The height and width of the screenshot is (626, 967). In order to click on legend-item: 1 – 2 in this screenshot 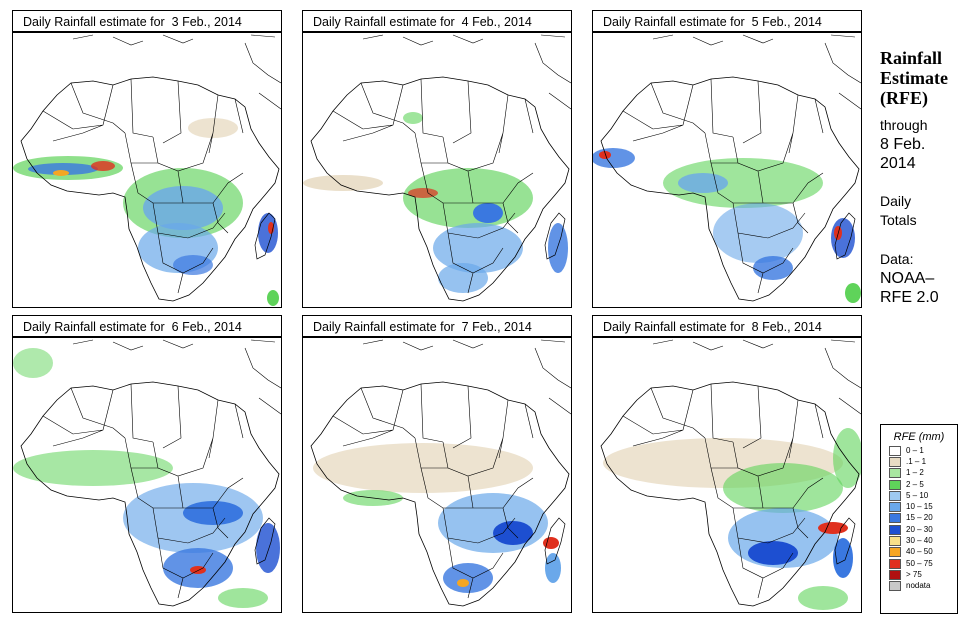, I will do `click(919, 473)`.